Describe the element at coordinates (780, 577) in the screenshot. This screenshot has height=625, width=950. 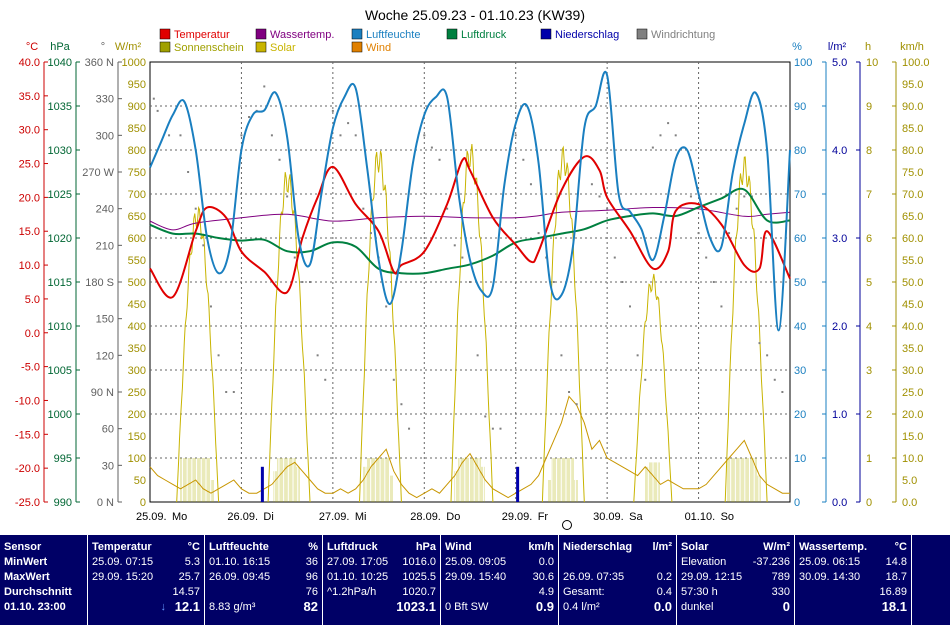
I see `solar-max: 789` at that location.